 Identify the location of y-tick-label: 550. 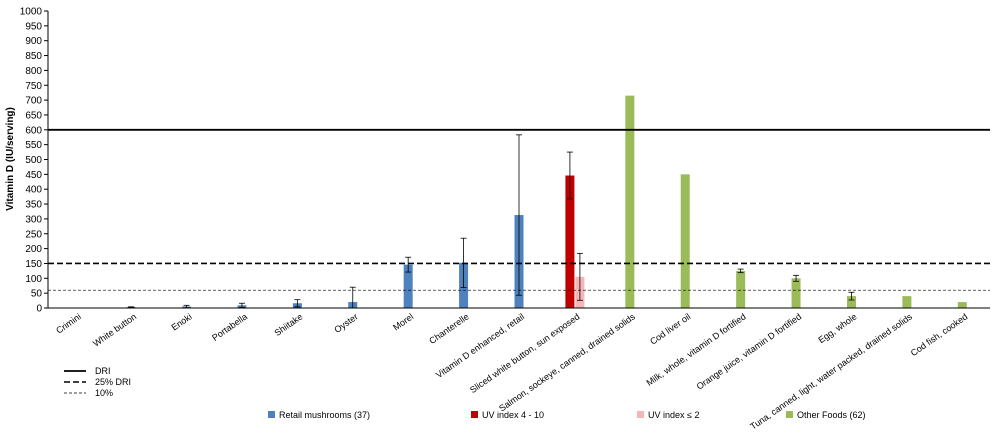
(33, 145).